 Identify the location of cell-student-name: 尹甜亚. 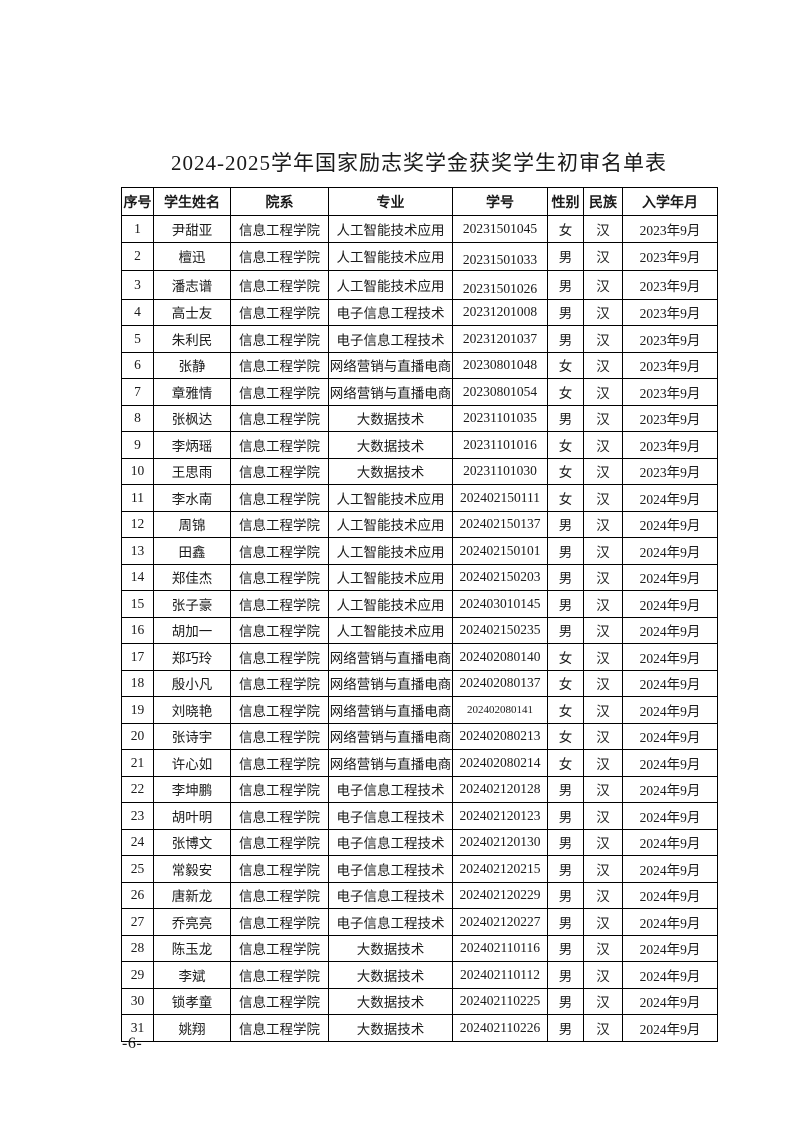
(192, 229).